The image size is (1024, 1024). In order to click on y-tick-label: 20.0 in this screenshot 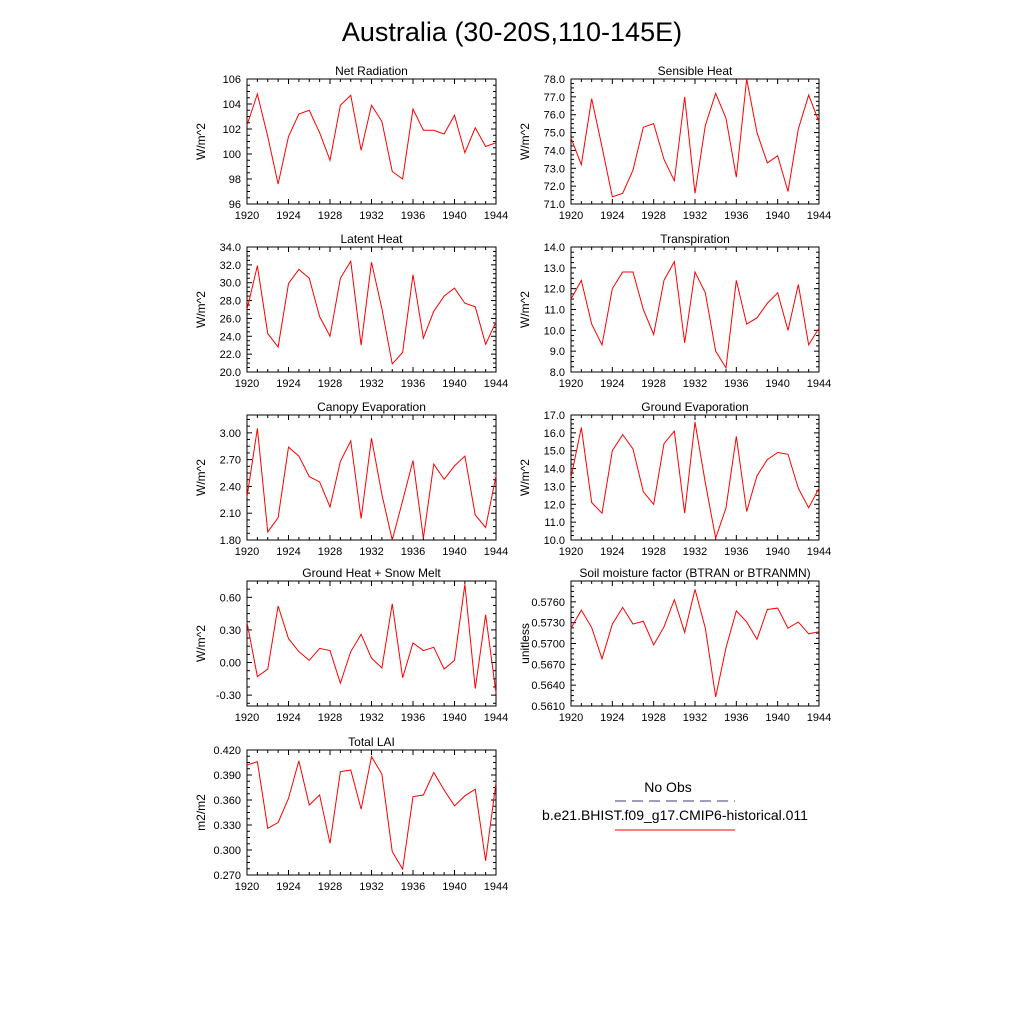, I will do `click(230, 373)`.